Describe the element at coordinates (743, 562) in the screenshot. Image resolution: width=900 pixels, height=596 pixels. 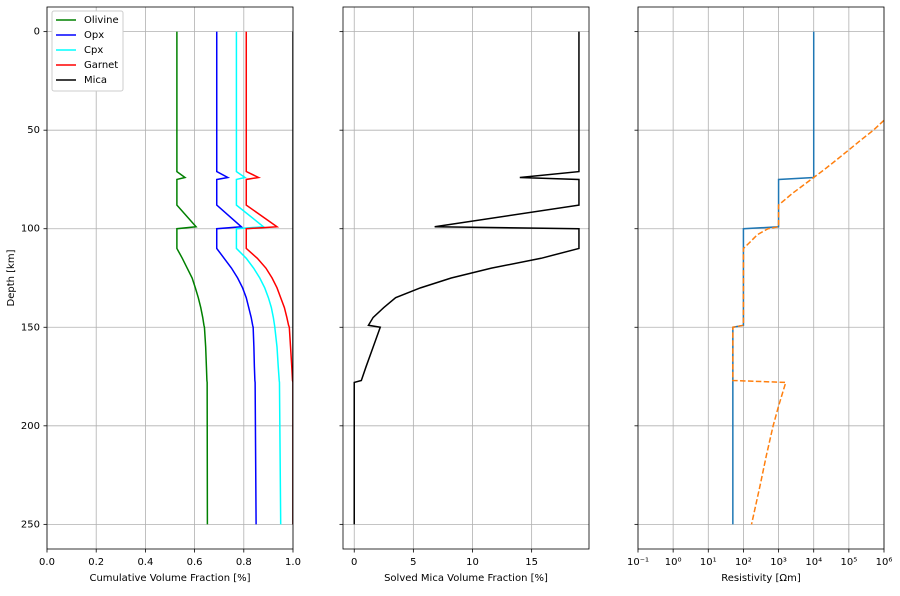
I see `x-tick-label: 10²` at that location.